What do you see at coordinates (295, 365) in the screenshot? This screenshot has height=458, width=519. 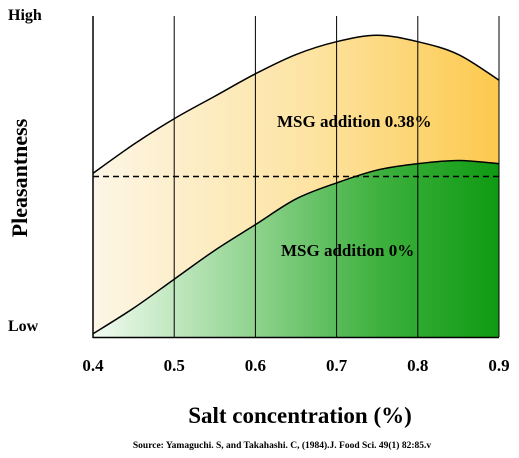 I see `x-tick-labels: 0.4 0.5 0.6 0.7 0.8 0.9` at bounding box center [295, 365].